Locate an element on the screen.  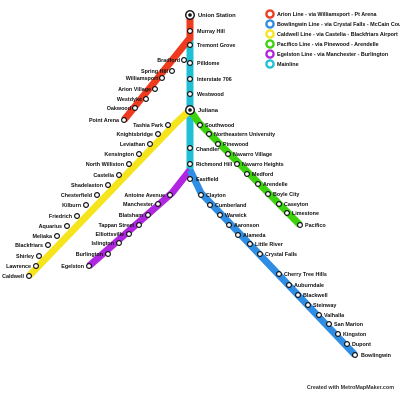
station-richmond-hill: Richmond Hill is located at coordinates (210, 164).